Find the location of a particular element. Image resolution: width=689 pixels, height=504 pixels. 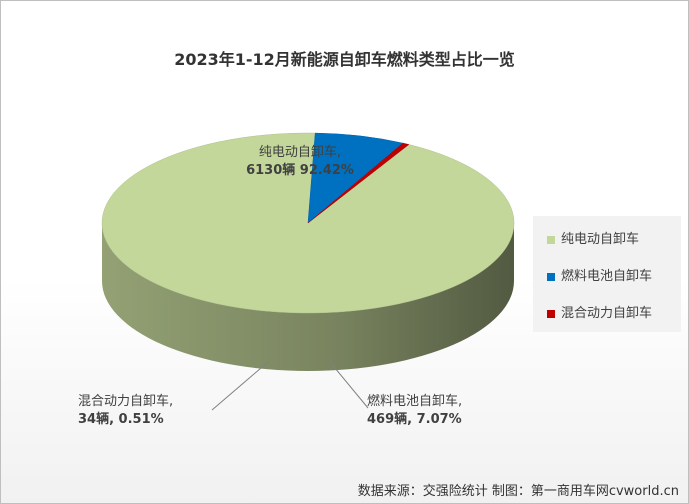

legend-item-hybrid: 混合动力自卸车 is located at coordinates (599, 311).